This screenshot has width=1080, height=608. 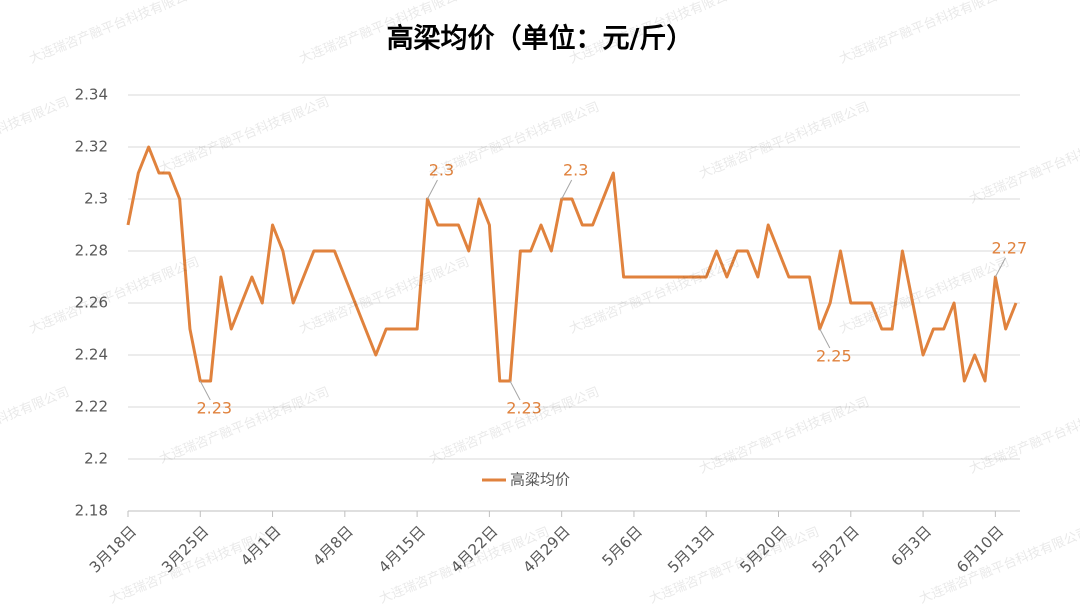 What do you see at coordinates (402, 549) in the screenshot?
I see `x-tick-label: 4月15日` at bounding box center [402, 549].